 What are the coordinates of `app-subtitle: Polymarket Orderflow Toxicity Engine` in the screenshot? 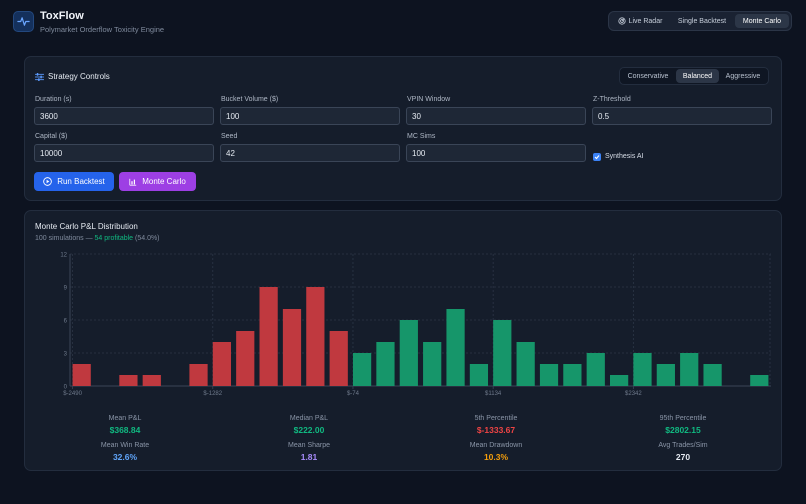 It's located at (102, 29).